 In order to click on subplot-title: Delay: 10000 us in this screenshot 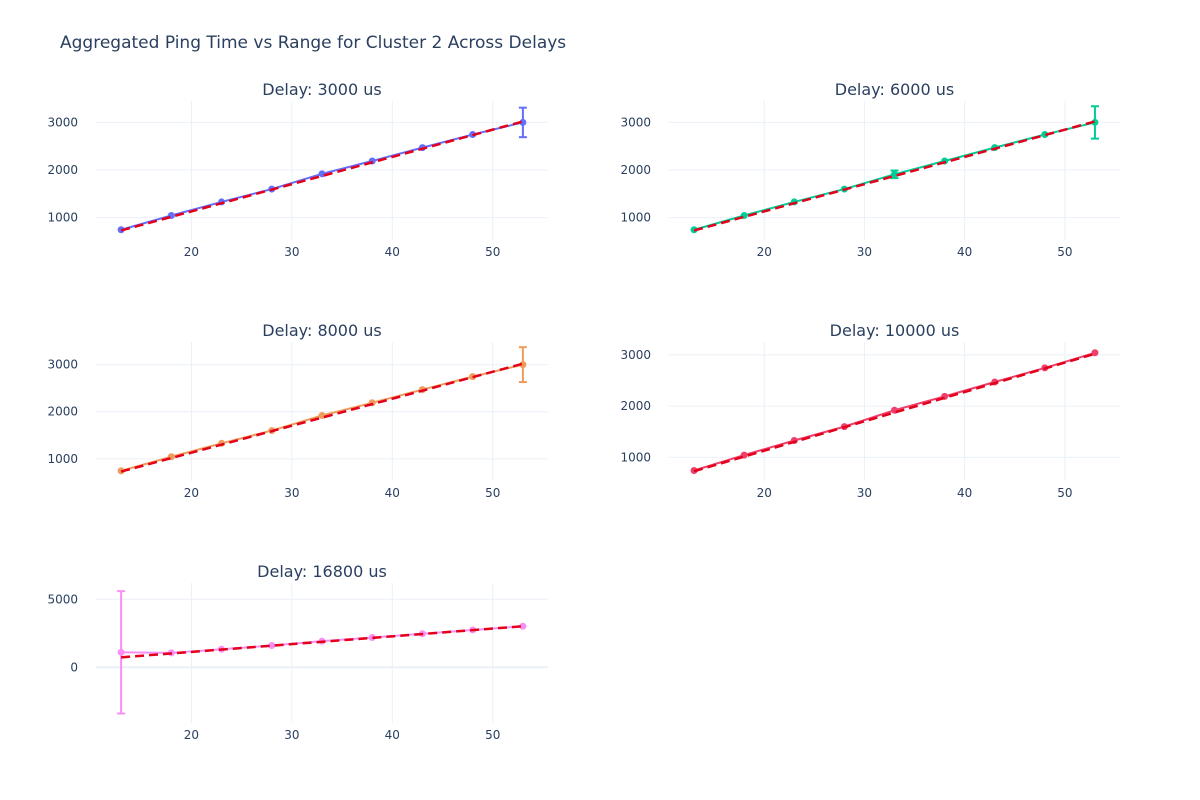, I will do `click(895, 330)`.